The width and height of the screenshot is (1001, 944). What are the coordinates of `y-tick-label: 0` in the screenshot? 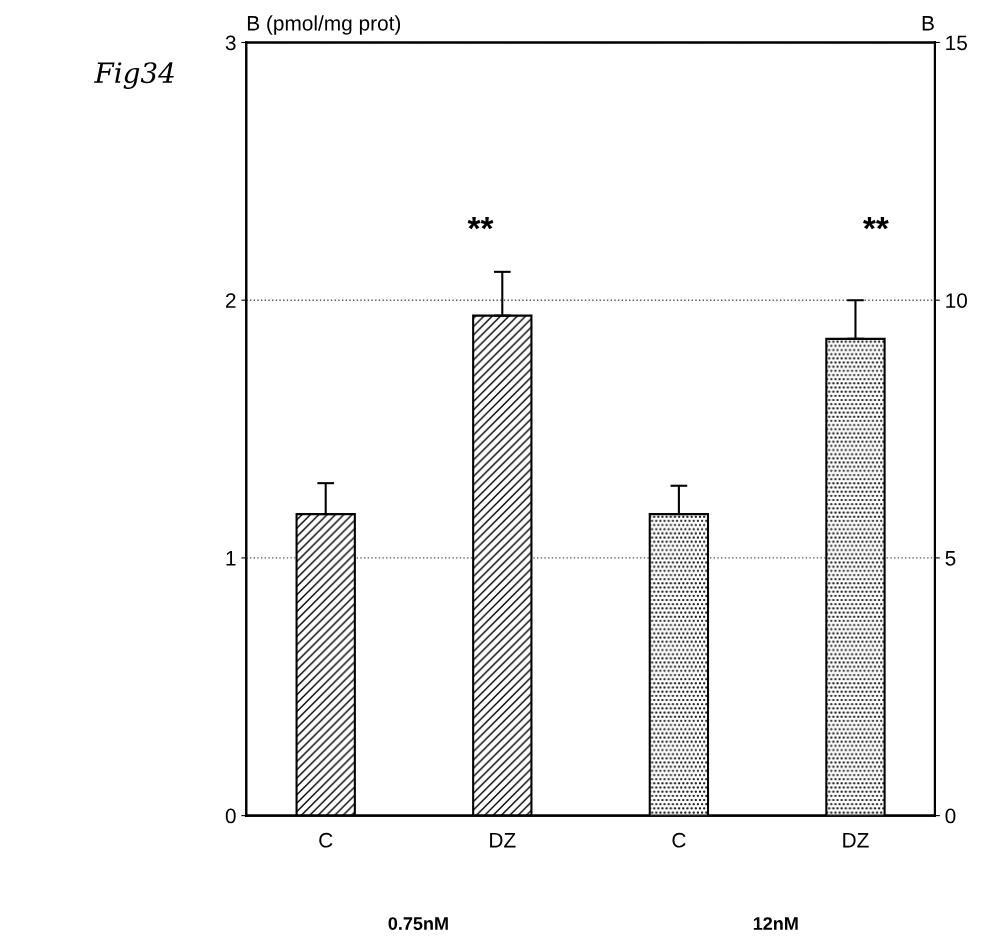 It's located at (230, 816).